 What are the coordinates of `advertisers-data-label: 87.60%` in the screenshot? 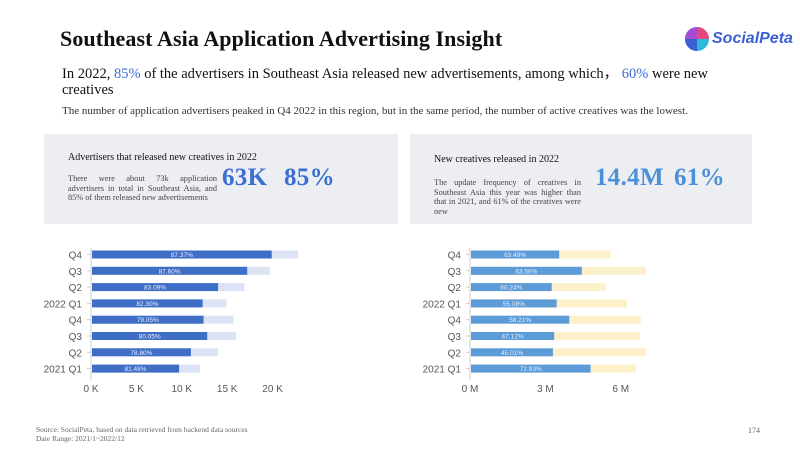 It's located at (170, 271).